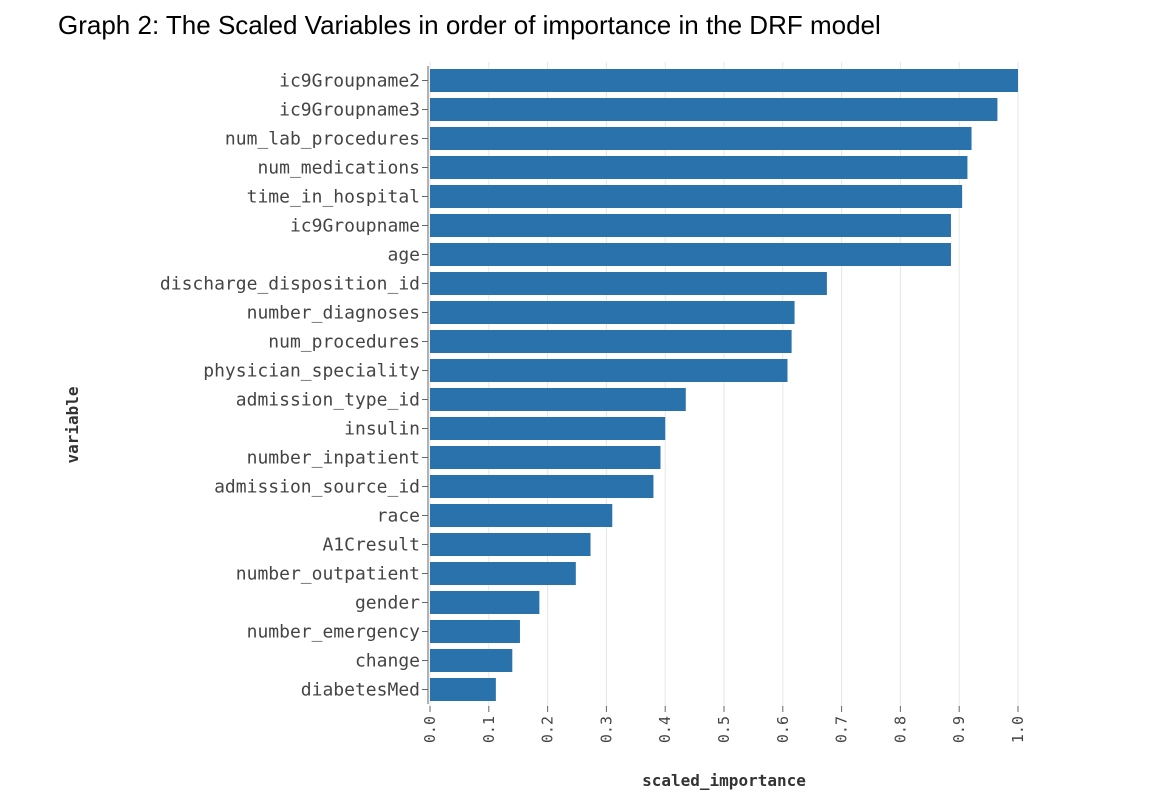  I want to click on x-tick-label: 0.4, so click(665, 729).